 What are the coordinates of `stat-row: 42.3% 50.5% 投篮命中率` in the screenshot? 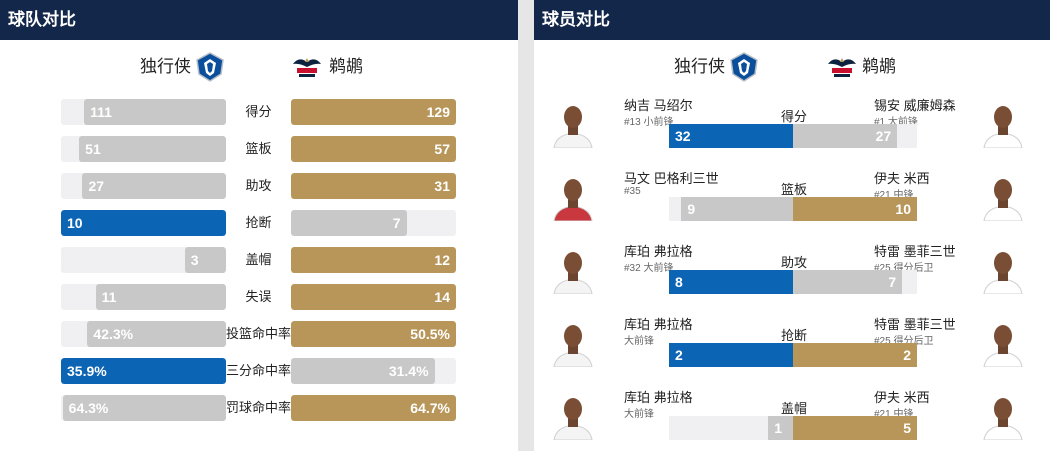 It's located at (259, 334).